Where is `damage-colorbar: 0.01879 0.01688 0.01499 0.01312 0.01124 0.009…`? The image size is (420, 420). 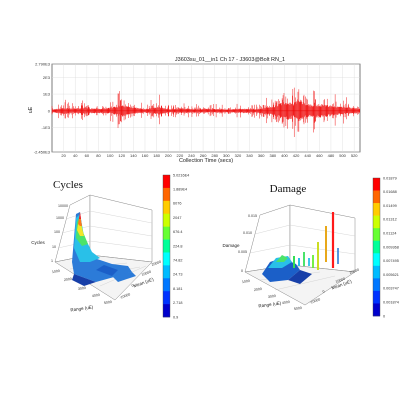
damage-colorbar: 0.01879 0.01688 0.01499 0.01312 0.01124 0.009… is located at coordinates (385, 247).